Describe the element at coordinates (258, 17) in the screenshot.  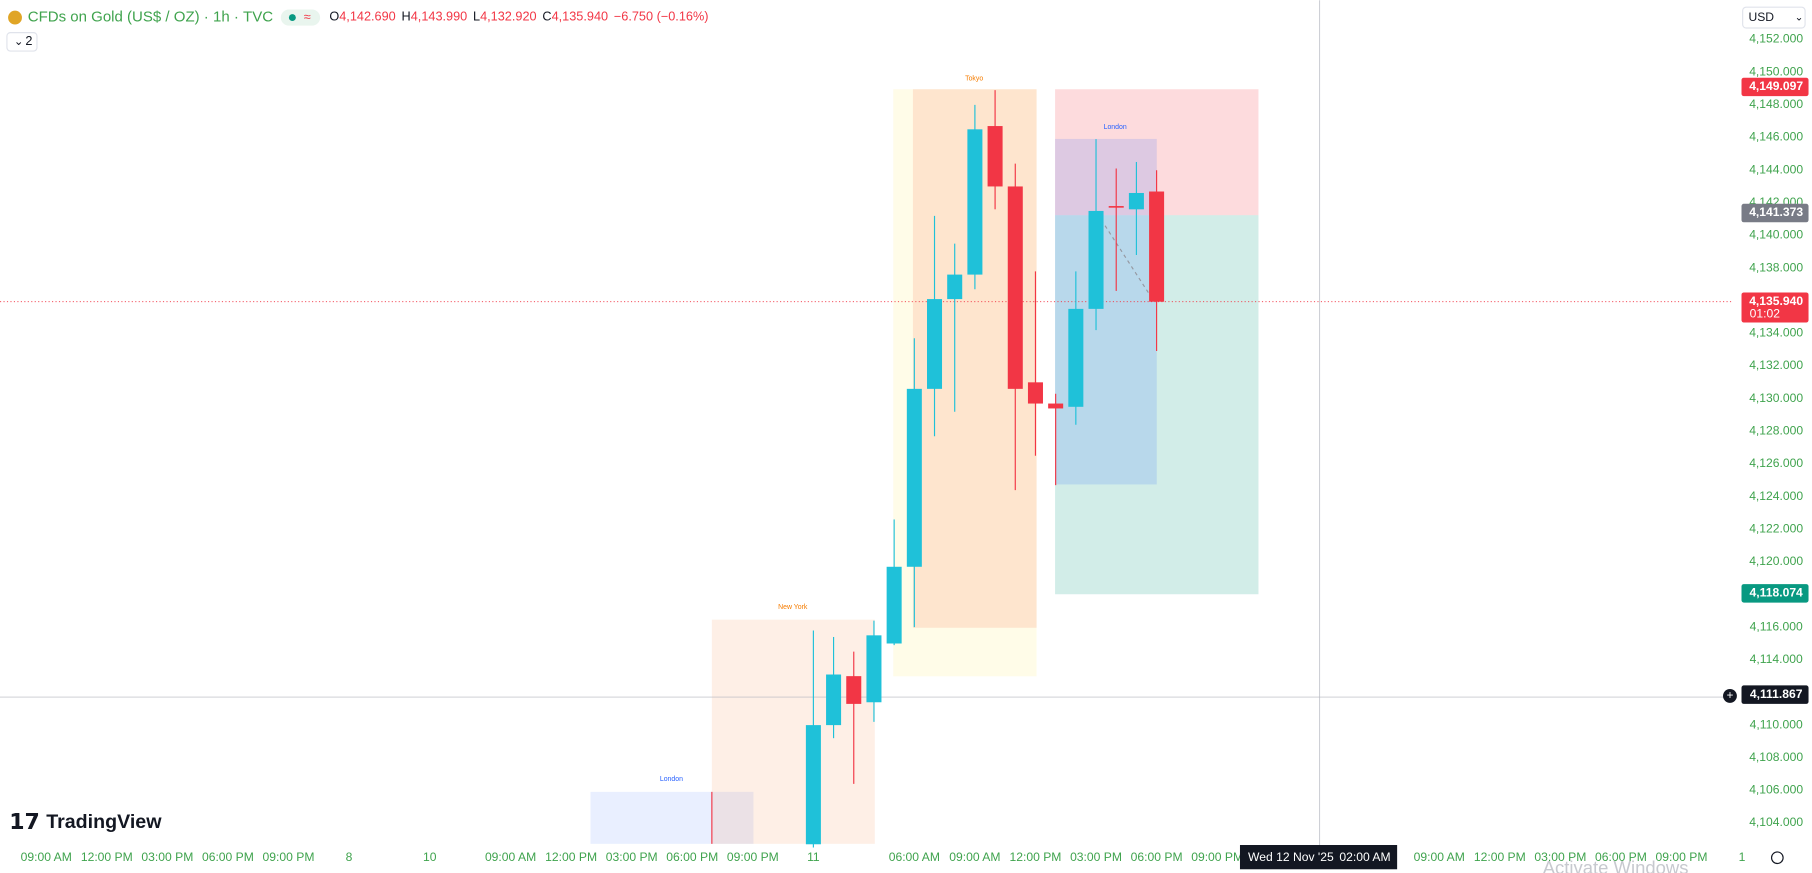
I see `source: TVC` at that location.